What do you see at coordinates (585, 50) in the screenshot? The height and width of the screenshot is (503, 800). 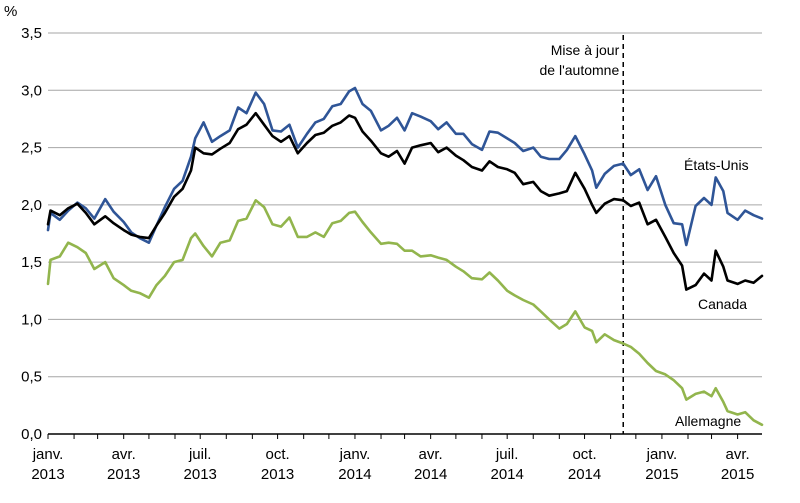 I see `annotation-label-line1: Mise à jour` at bounding box center [585, 50].